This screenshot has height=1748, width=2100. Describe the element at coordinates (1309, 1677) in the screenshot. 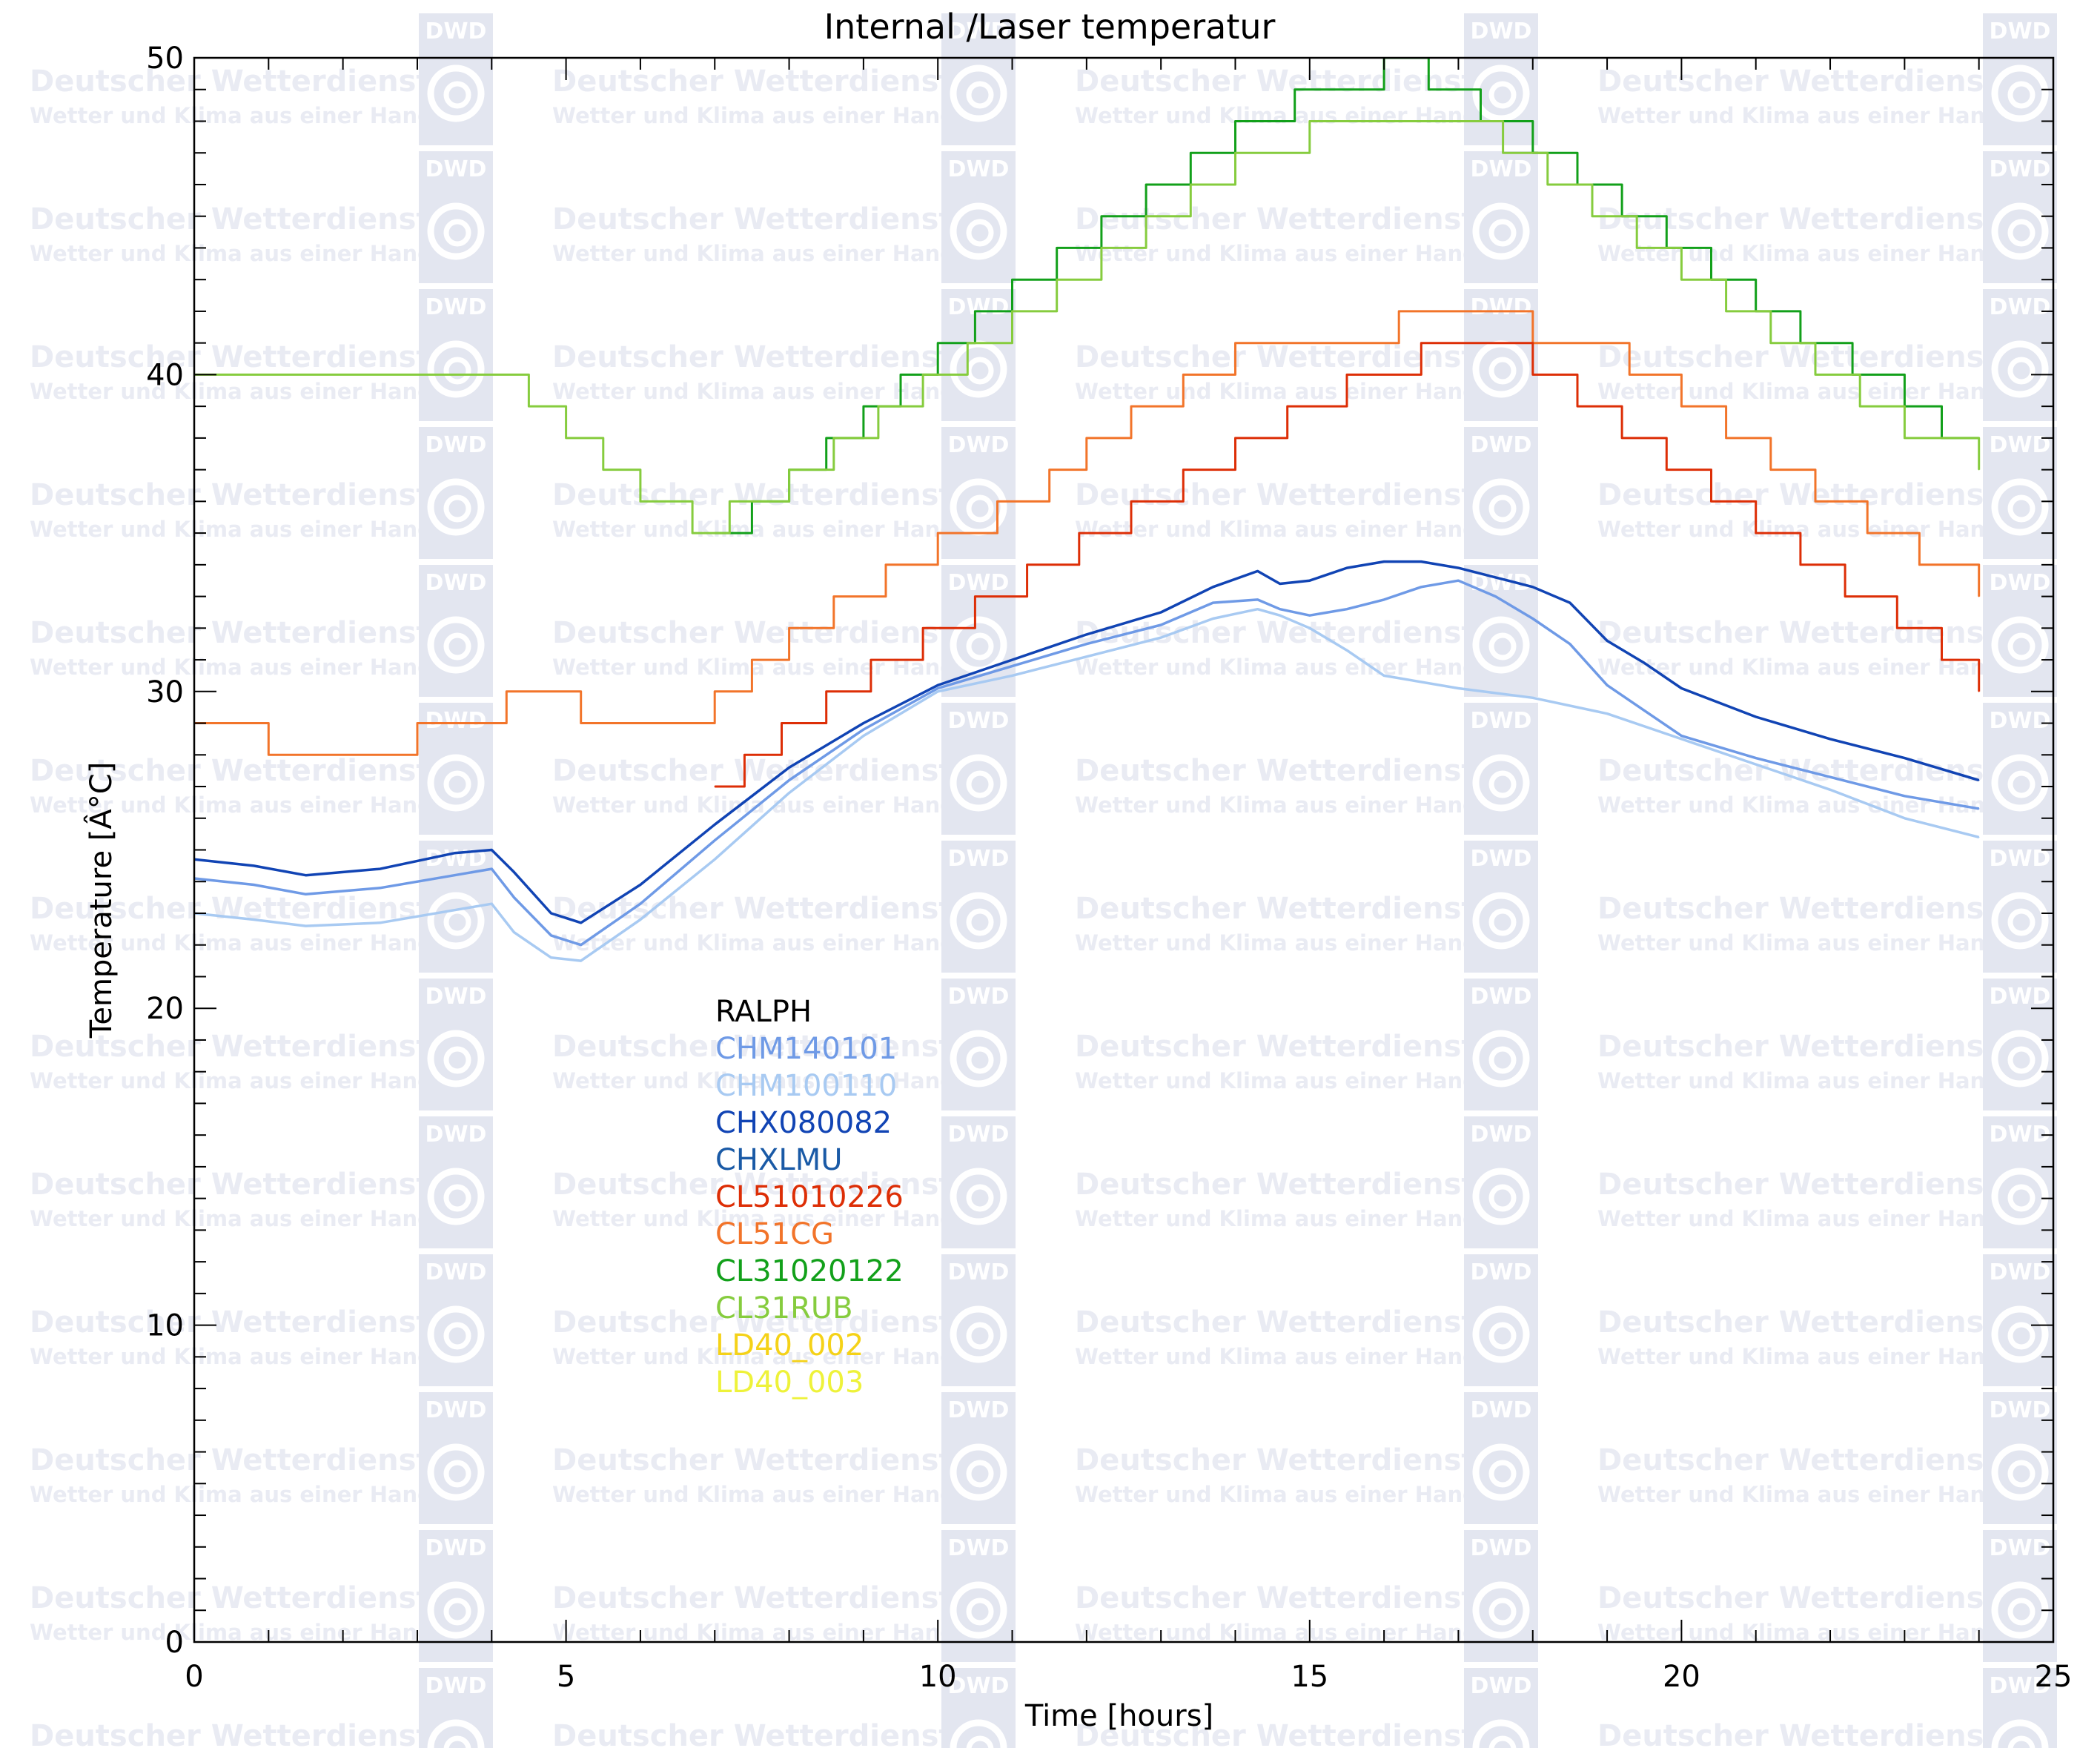

I see `x-tick-label: 15` at that location.